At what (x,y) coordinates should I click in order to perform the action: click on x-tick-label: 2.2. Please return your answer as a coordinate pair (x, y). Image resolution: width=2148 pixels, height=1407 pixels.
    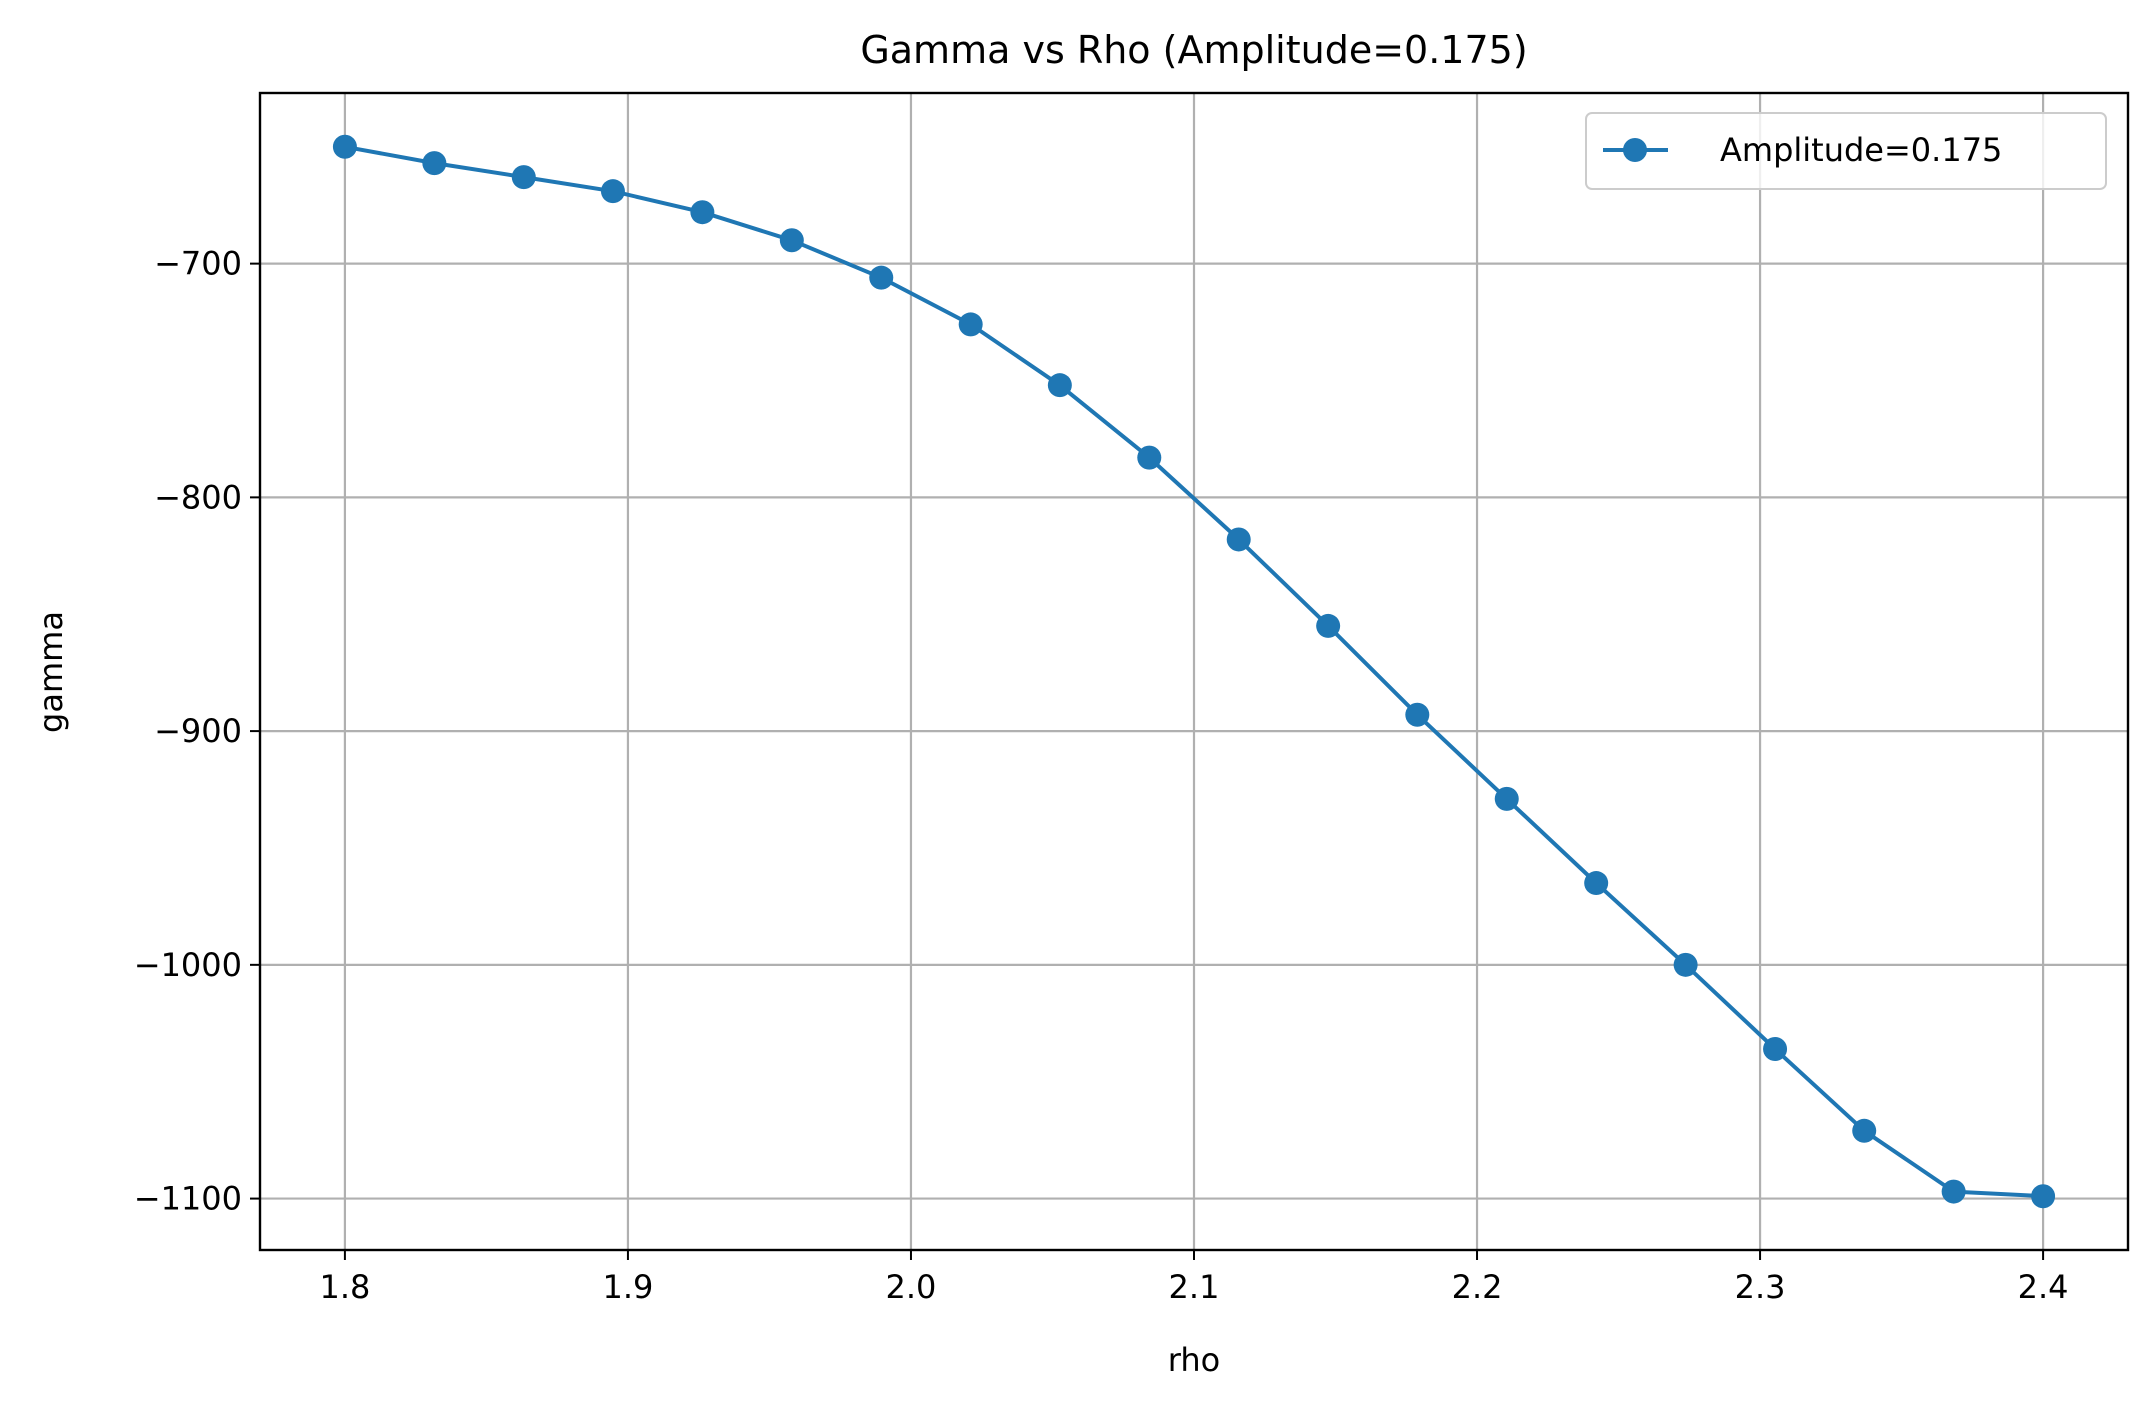
    Looking at the image, I should click on (1477, 1287).